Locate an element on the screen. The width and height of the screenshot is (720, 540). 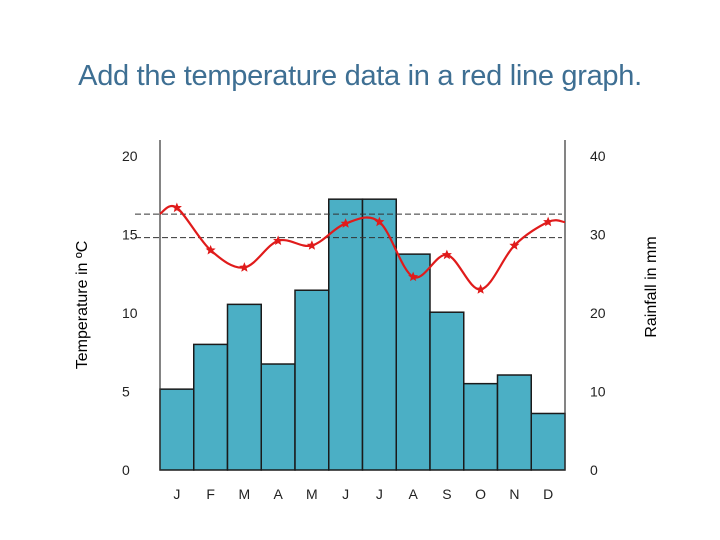
reference-dashed-lines is located at coordinates (348, 226).